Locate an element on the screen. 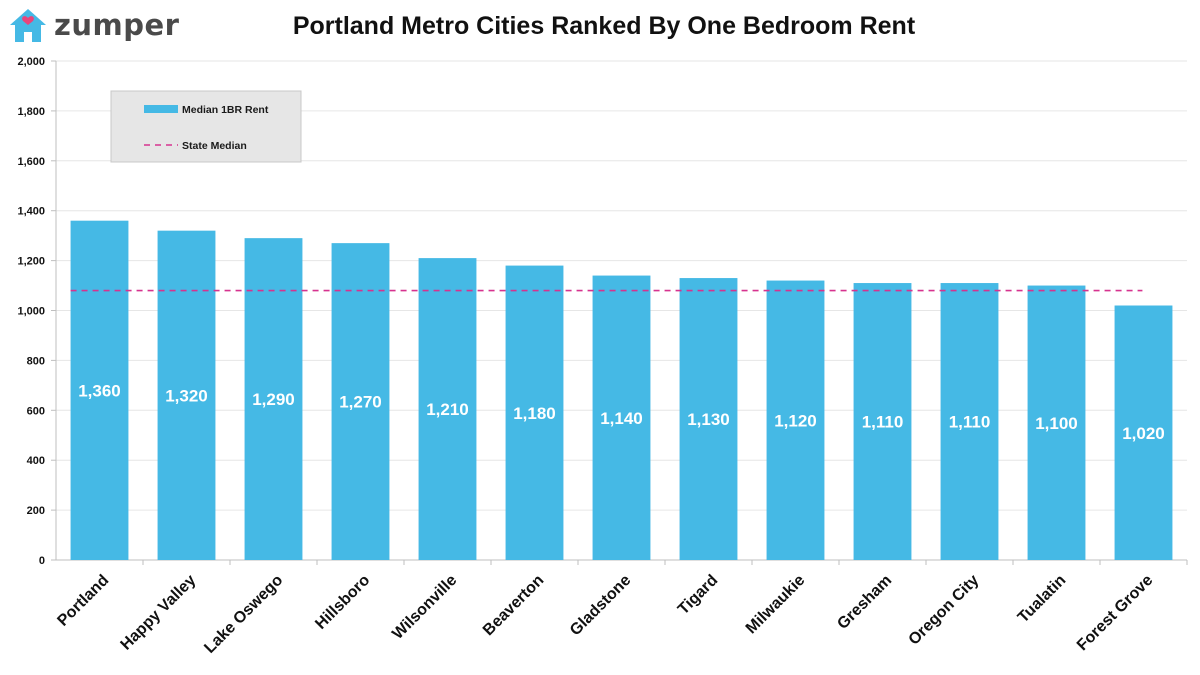 The image size is (1200, 675). category-label: Wilsonville is located at coordinates (424, 607).